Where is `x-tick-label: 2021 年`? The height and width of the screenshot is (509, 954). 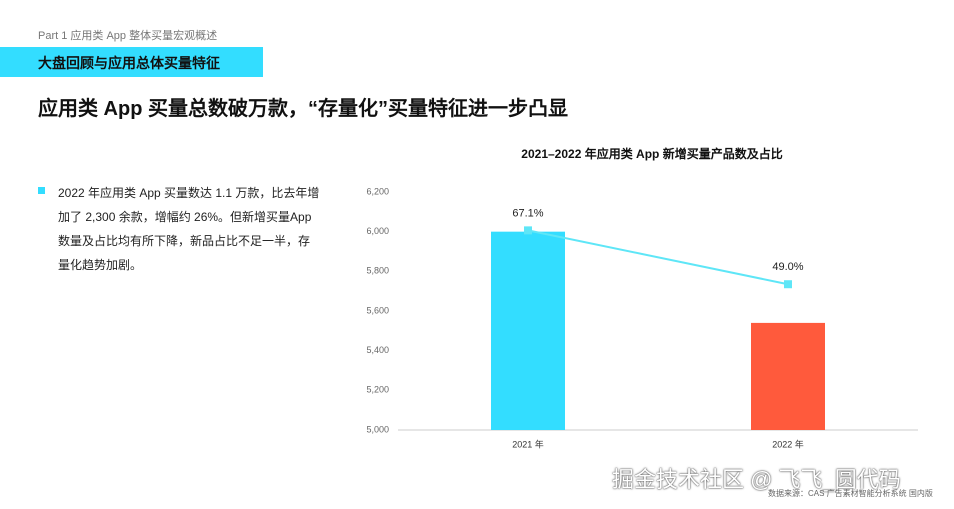 x-tick-label: 2021 年 is located at coordinates (528, 443).